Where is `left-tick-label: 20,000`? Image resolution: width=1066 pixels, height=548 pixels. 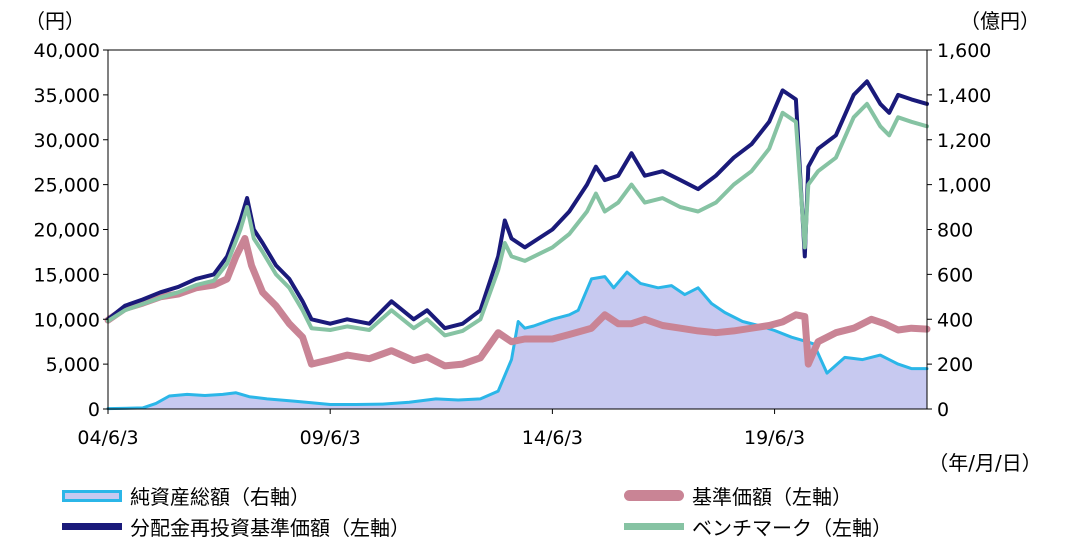
left-tick-label: 20,000 is located at coordinates (67, 231).